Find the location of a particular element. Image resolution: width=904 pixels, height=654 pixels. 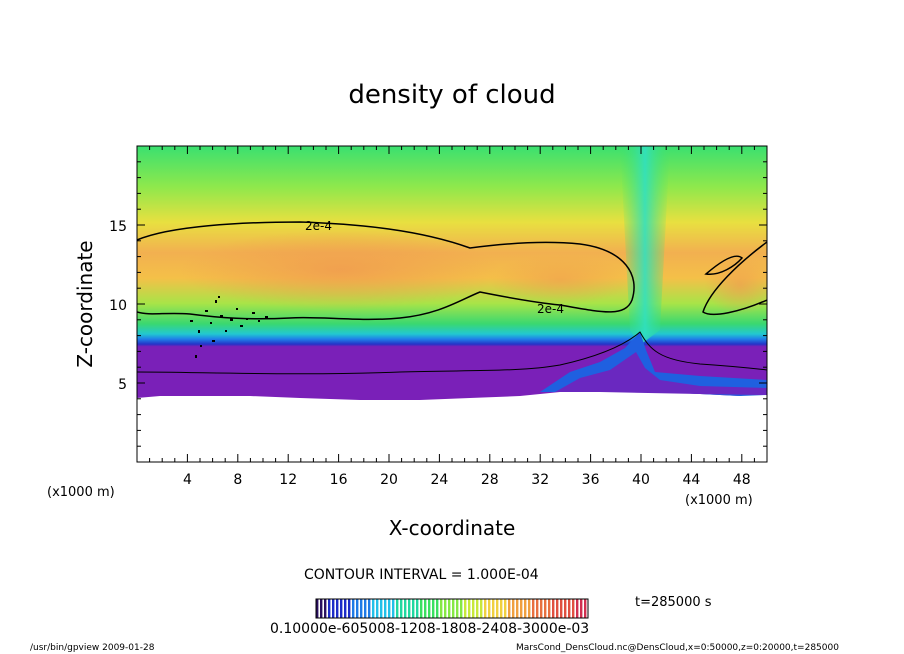

x-tick-label: 20 is located at coordinates (389, 480).